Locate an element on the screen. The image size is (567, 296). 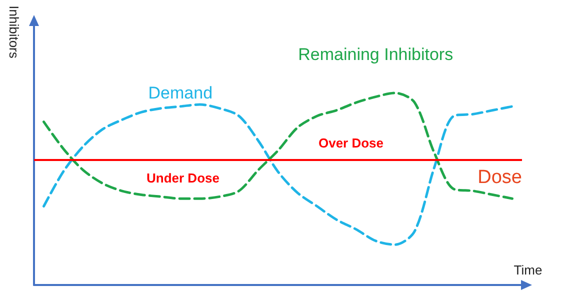
series-label: Demand is located at coordinates (180, 92).